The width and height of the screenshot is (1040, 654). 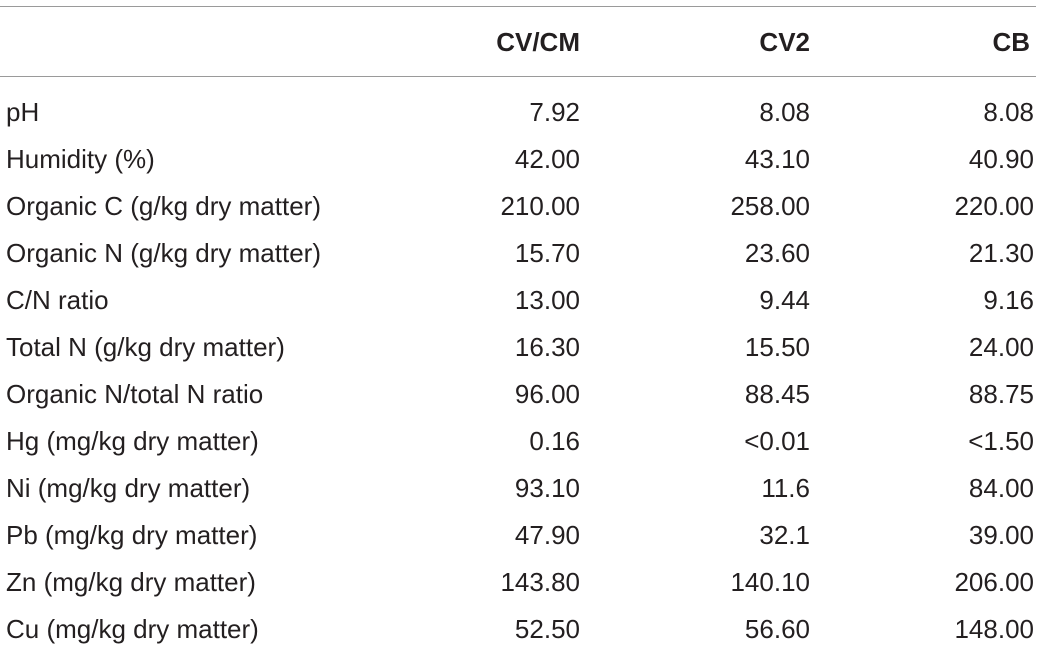 What do you see at coordinates (518, 6) in the screenshot?
I see `table-top-rule` at bounding box center [518, 6].